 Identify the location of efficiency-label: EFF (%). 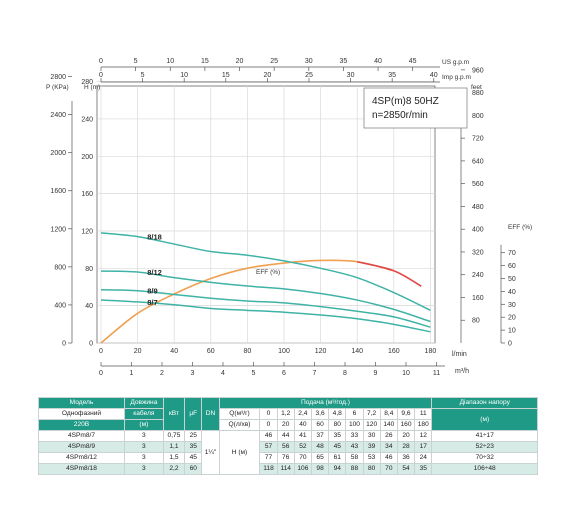
(268, 272).